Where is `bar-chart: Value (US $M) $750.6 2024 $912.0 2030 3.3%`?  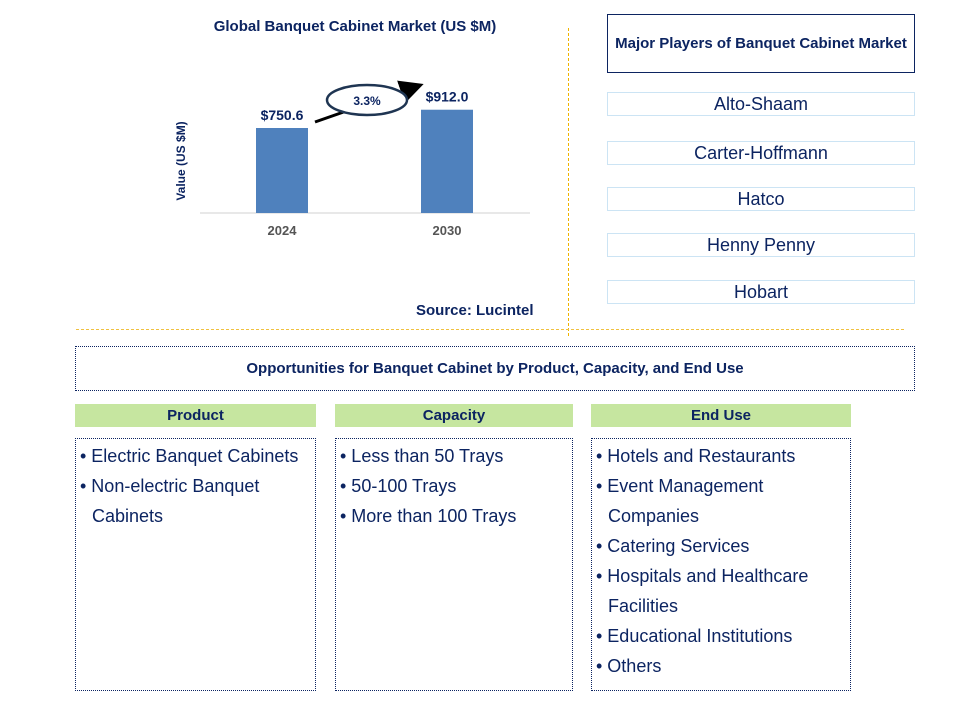 bar-chart: Value (US $M) $750.6 2024 $912.0 2030 3.3% is located at coordinates (352, 159).